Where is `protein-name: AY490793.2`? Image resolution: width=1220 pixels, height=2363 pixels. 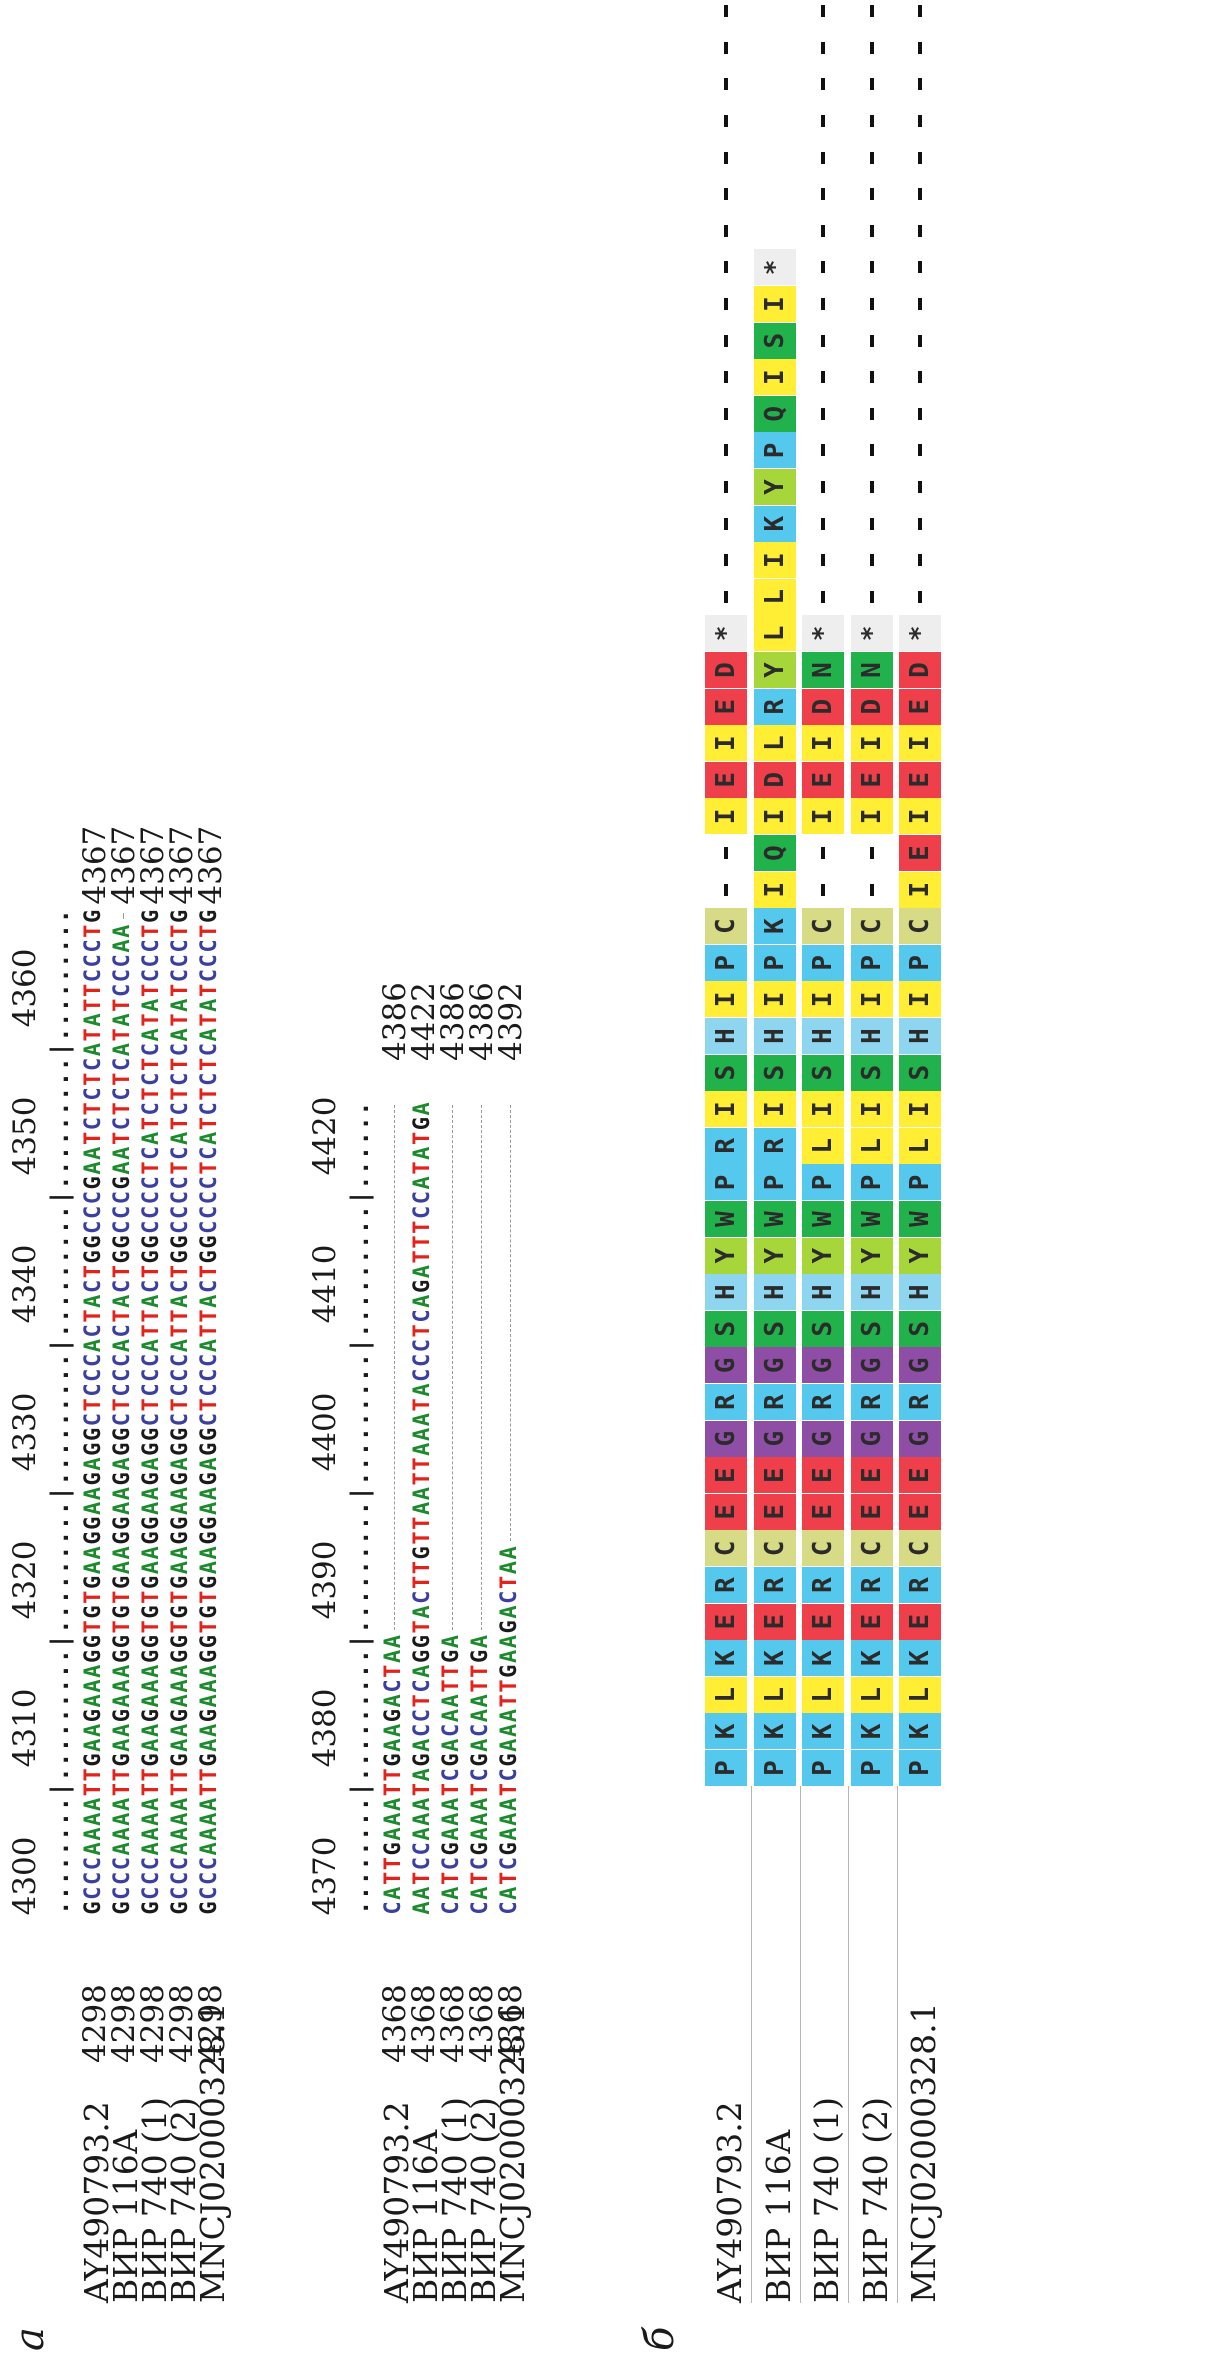
protein-name: AY490793.2 is located at coordinates (729, 2202).